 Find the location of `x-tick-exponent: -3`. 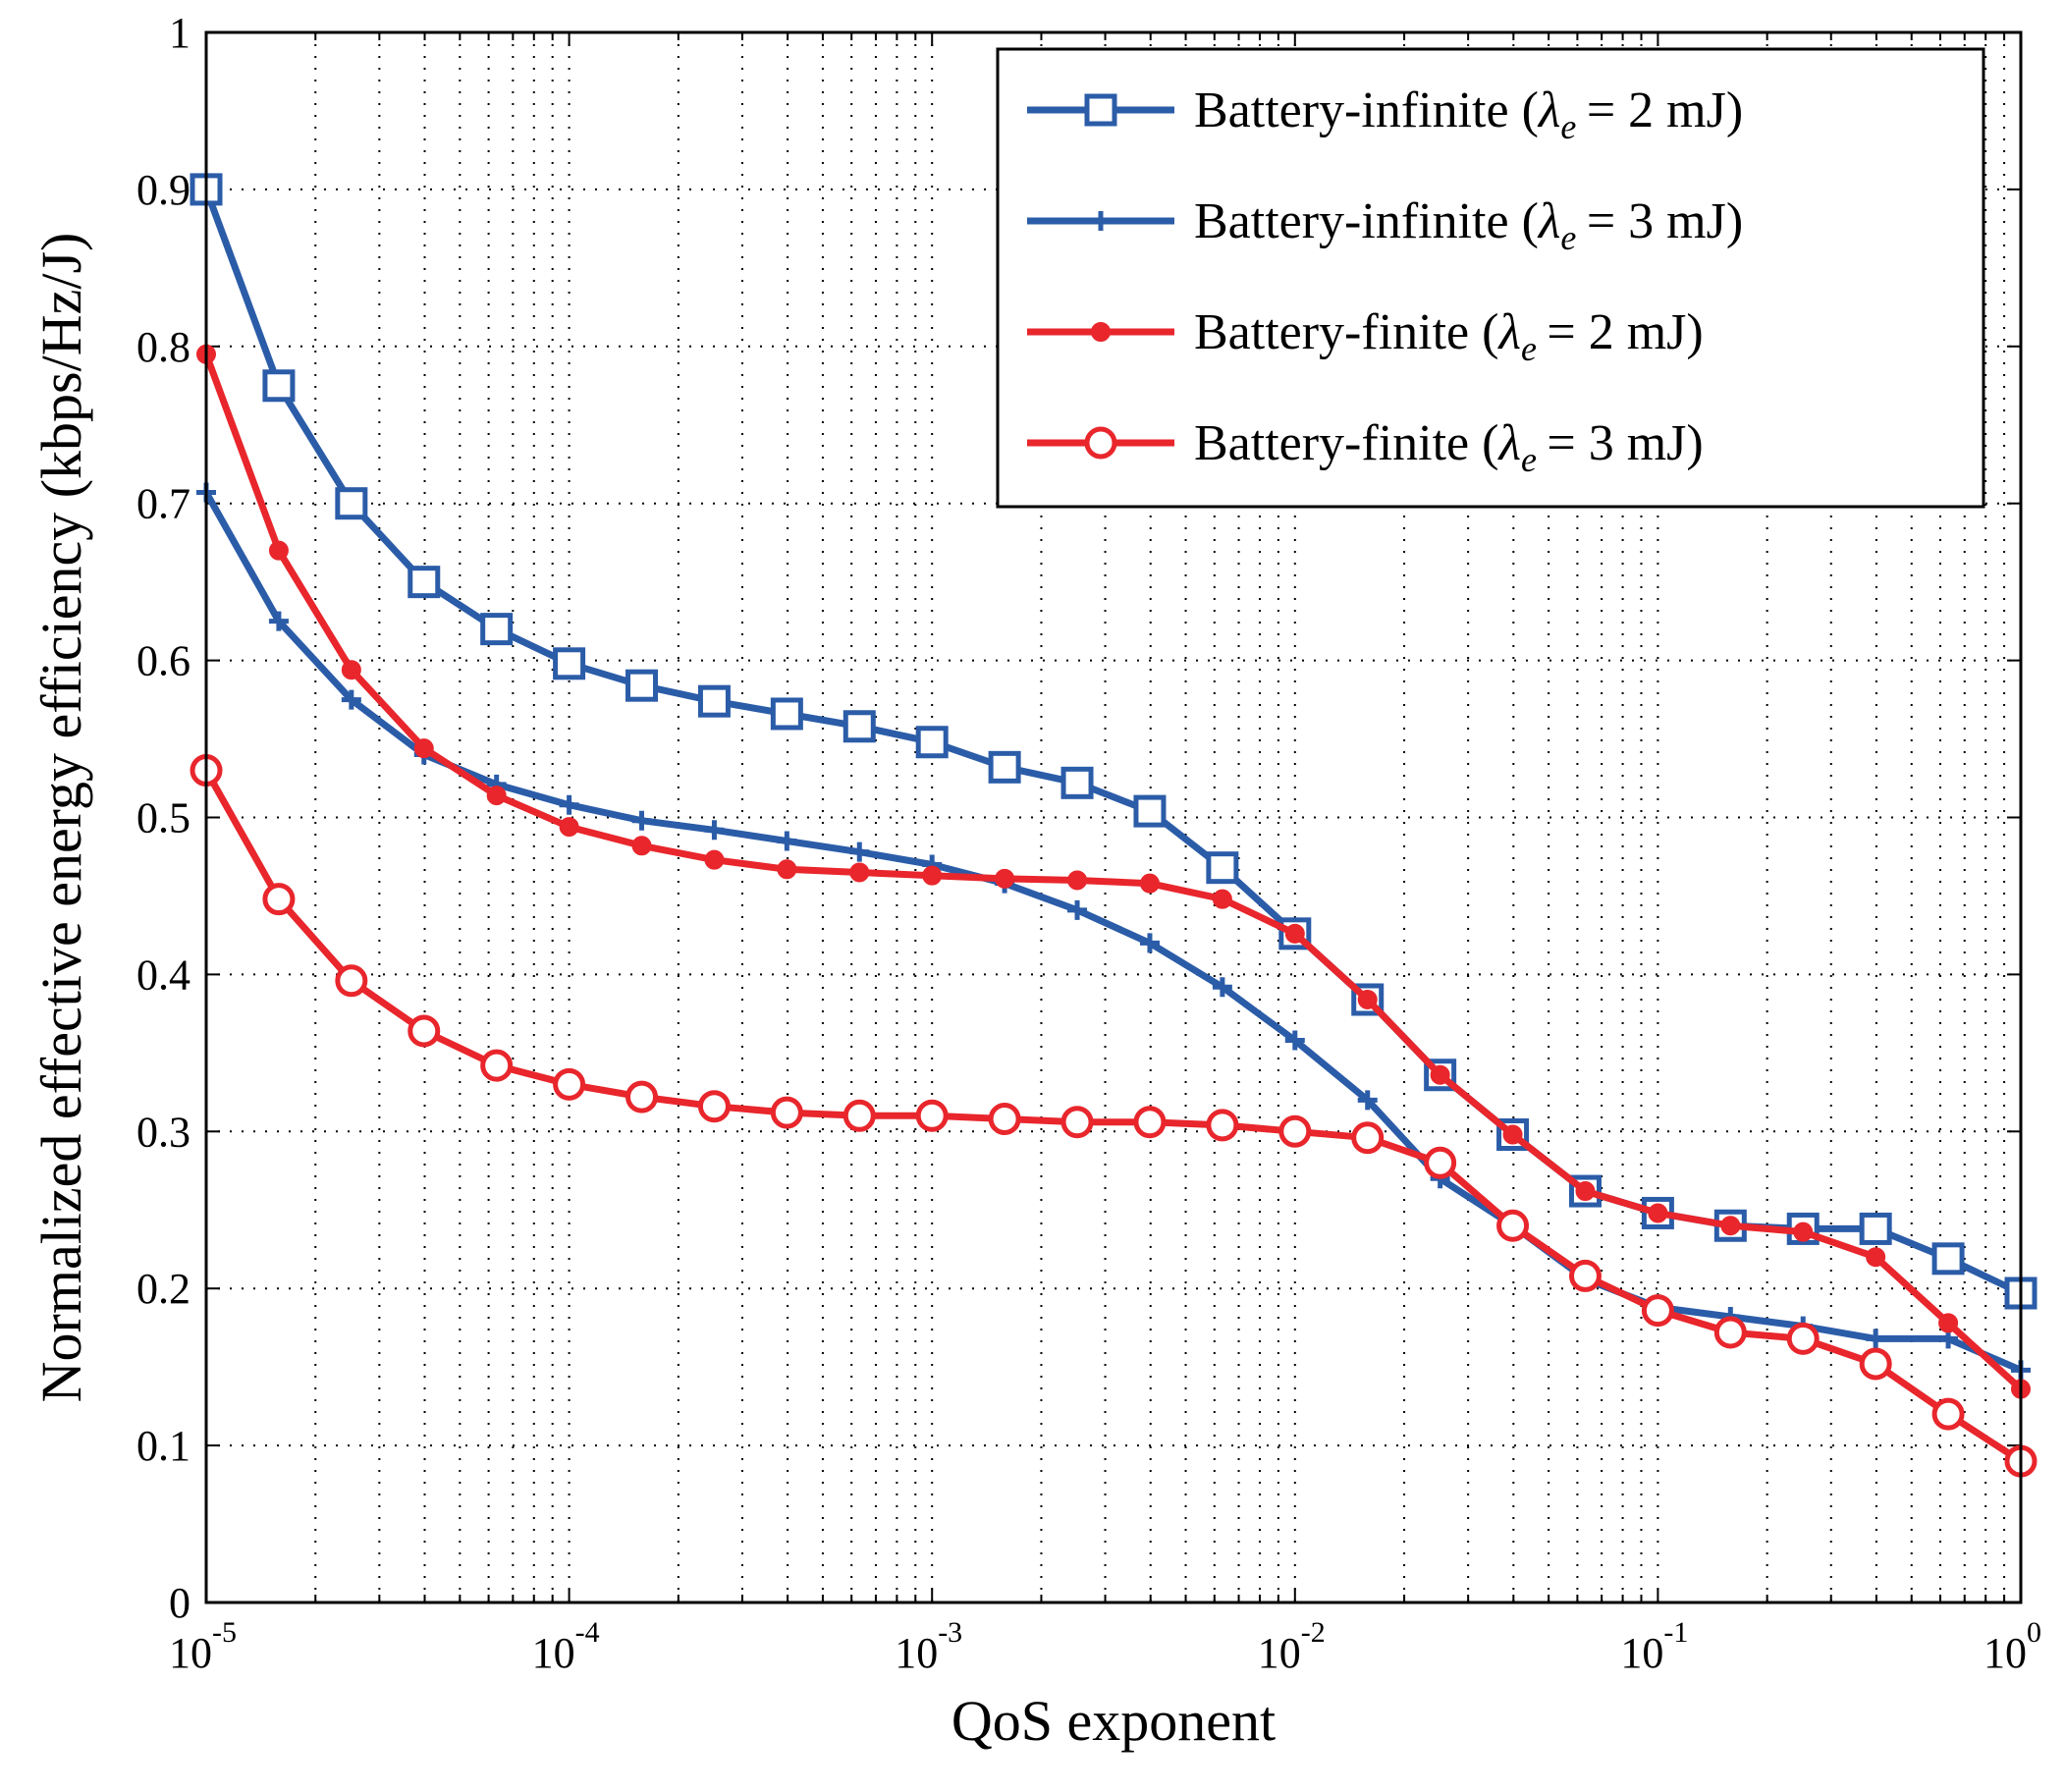

x-tick-exponent: -3 is located at coordinates (950, 1632).